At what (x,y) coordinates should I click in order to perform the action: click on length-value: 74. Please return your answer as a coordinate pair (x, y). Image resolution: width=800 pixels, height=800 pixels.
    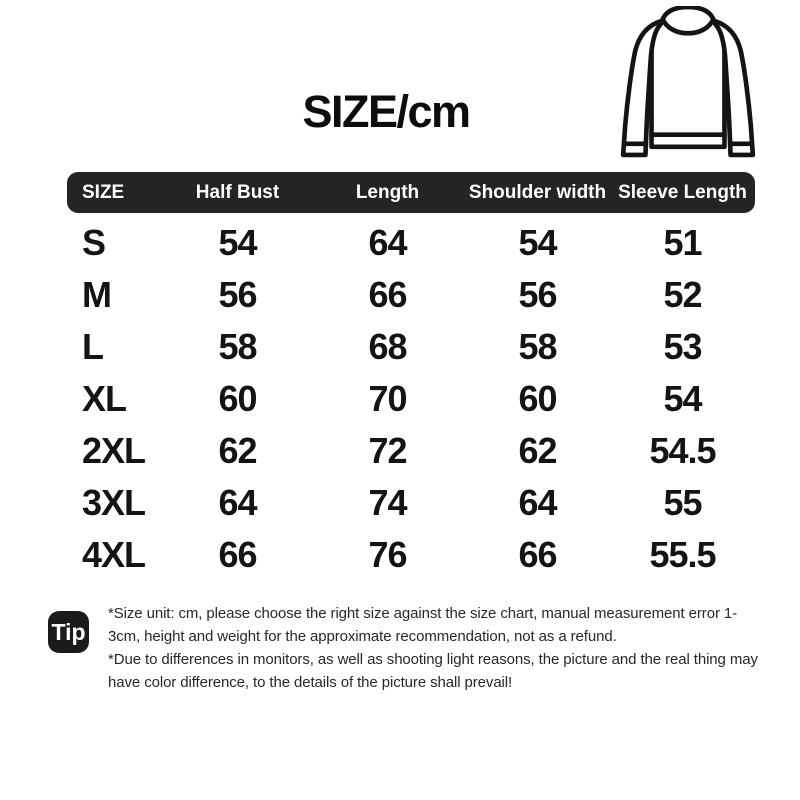
    Looking at the image, I should click on (387, 502).